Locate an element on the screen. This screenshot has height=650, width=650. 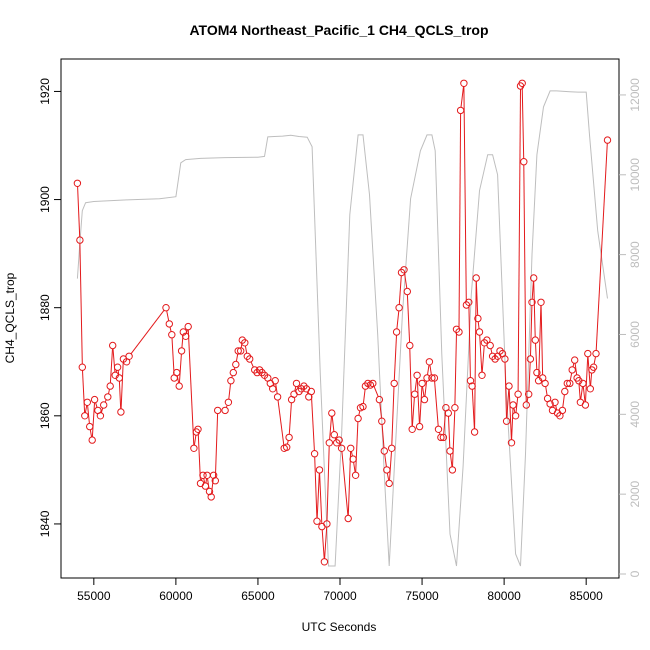
x-tick-label: 75000 is located at coordinates (422, 596).